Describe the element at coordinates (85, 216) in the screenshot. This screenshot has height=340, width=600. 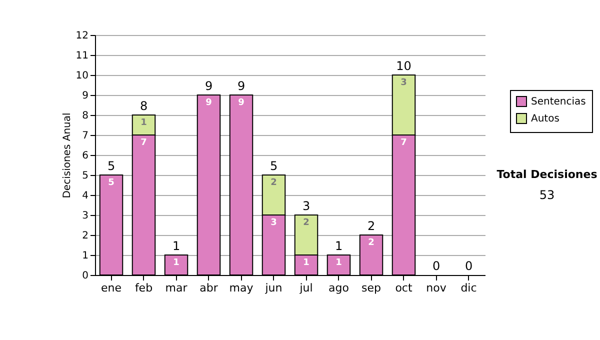
I see `y-tick-label: 3` at that location.